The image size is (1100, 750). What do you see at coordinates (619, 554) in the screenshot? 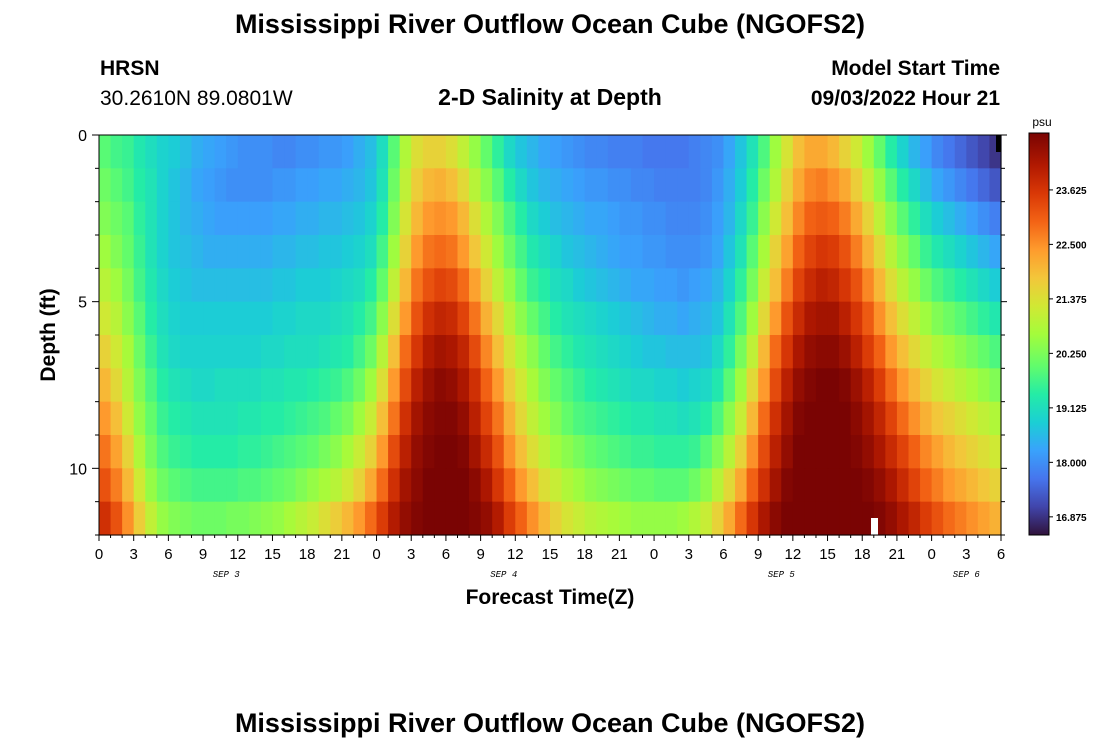
I see `x-tick-label: 21` at bounding box center [619, 554].